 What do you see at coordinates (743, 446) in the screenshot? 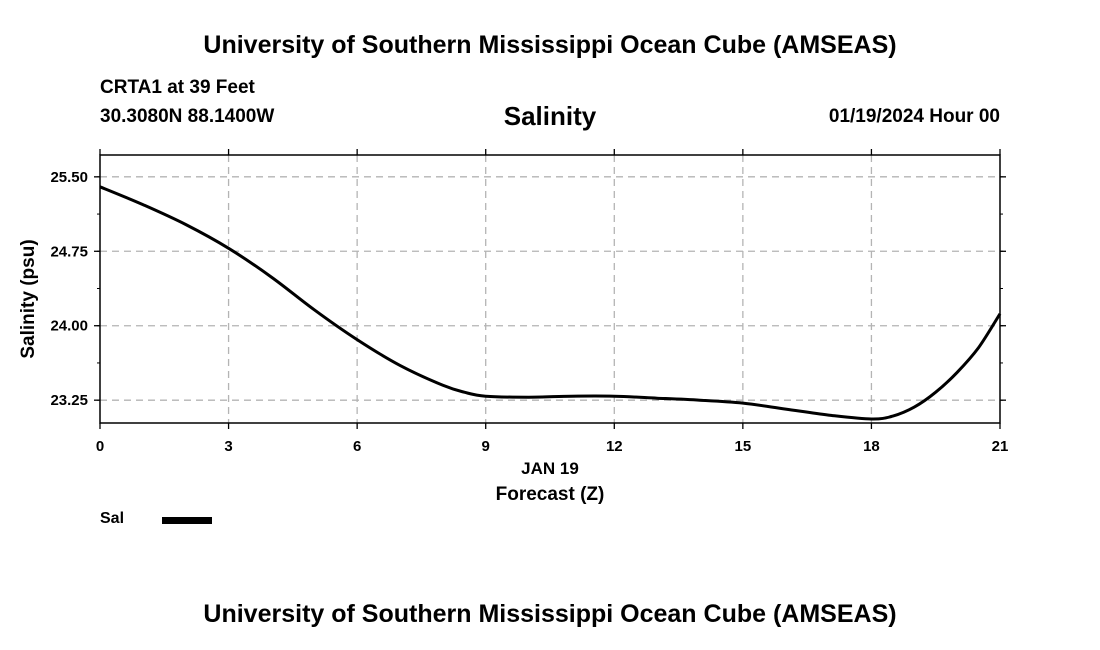
I see `x-tick-label: 15` at bounding box center [743, 446].